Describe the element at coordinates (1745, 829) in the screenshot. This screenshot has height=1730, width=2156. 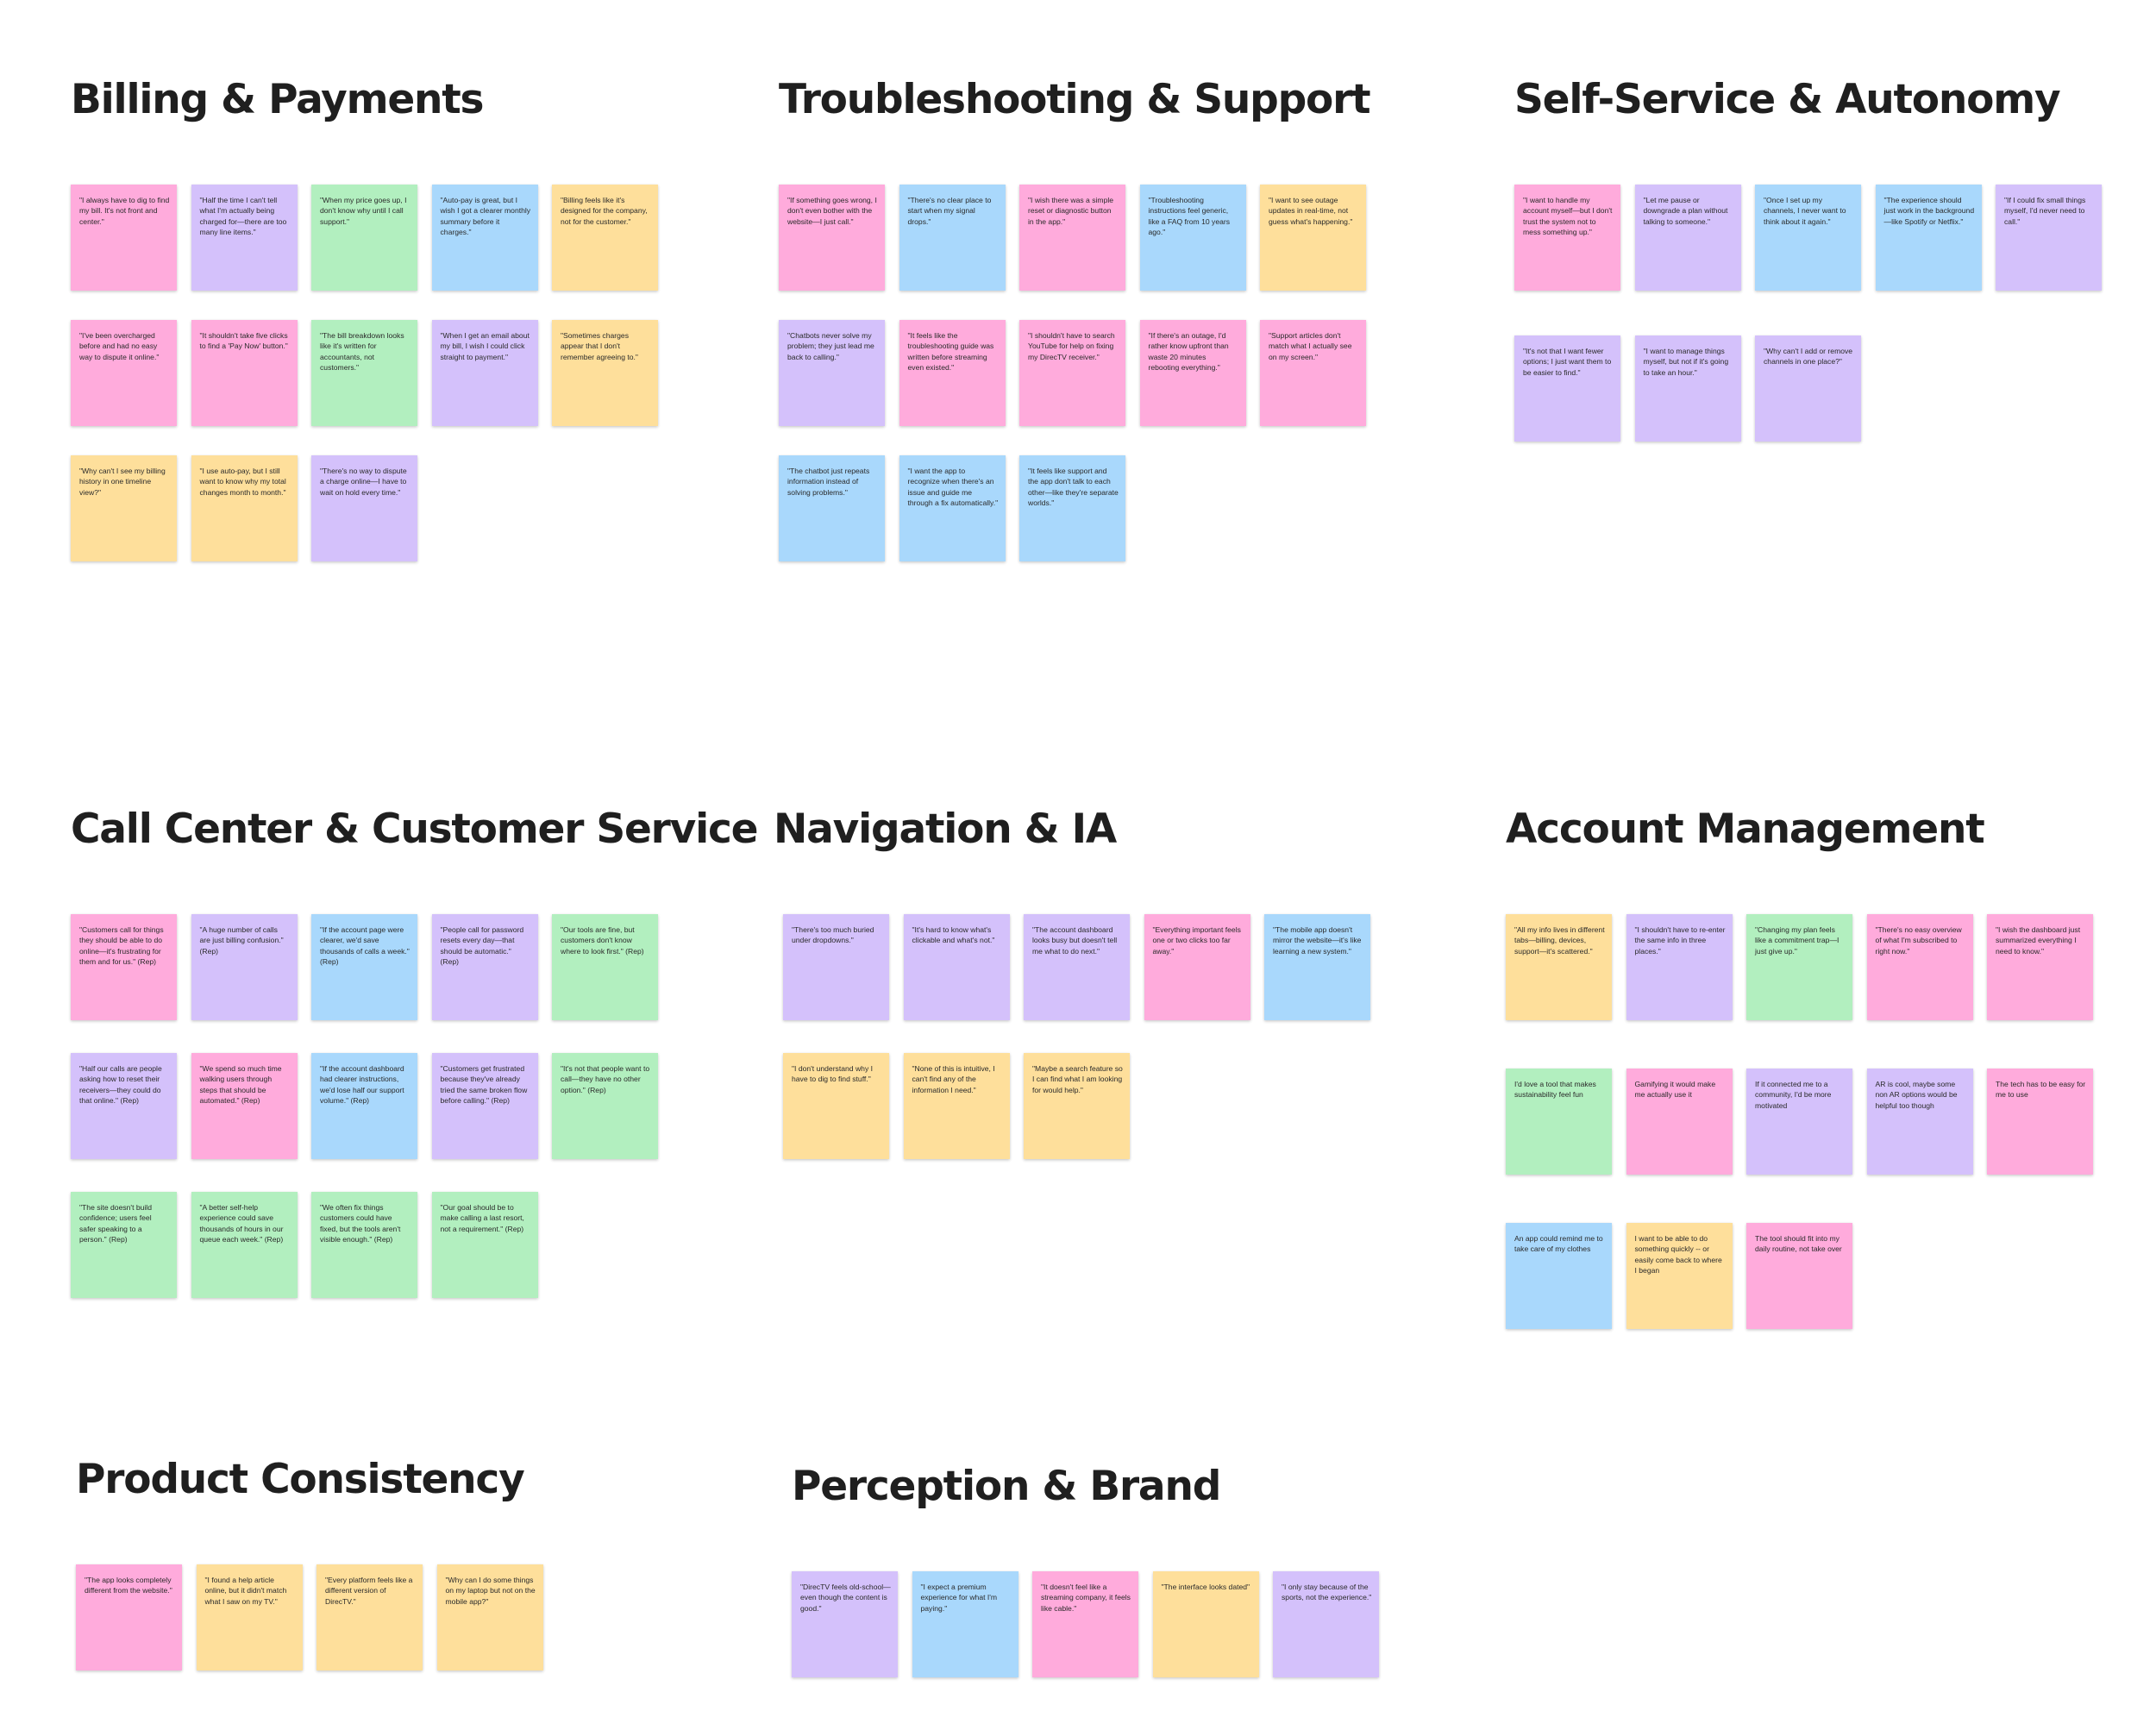
I see `cluster-title: Account Management` at that location.